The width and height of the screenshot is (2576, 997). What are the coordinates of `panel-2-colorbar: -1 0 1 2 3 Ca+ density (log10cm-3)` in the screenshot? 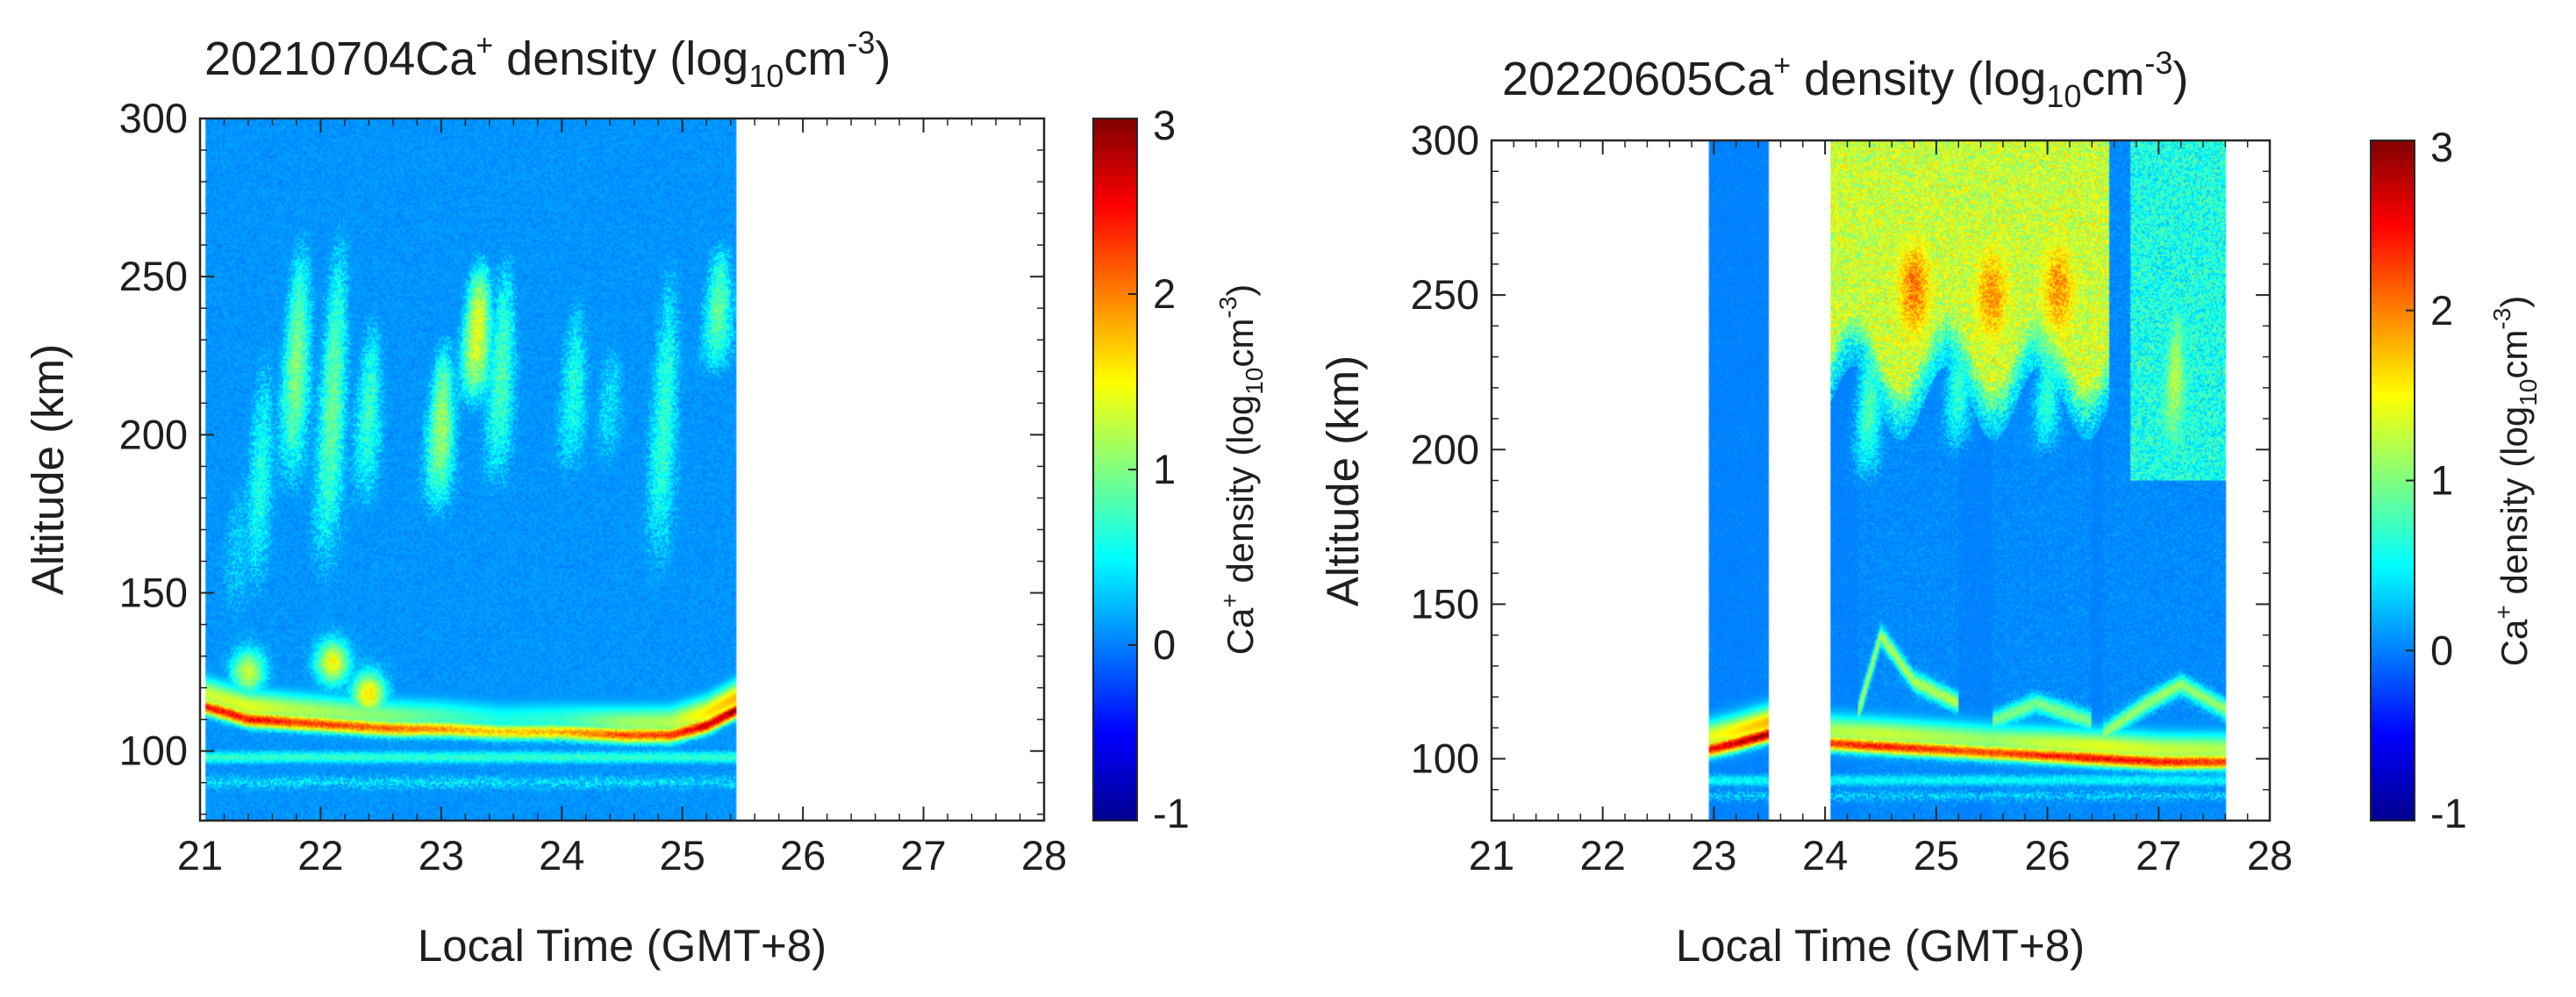 It's located at (2456, 480).